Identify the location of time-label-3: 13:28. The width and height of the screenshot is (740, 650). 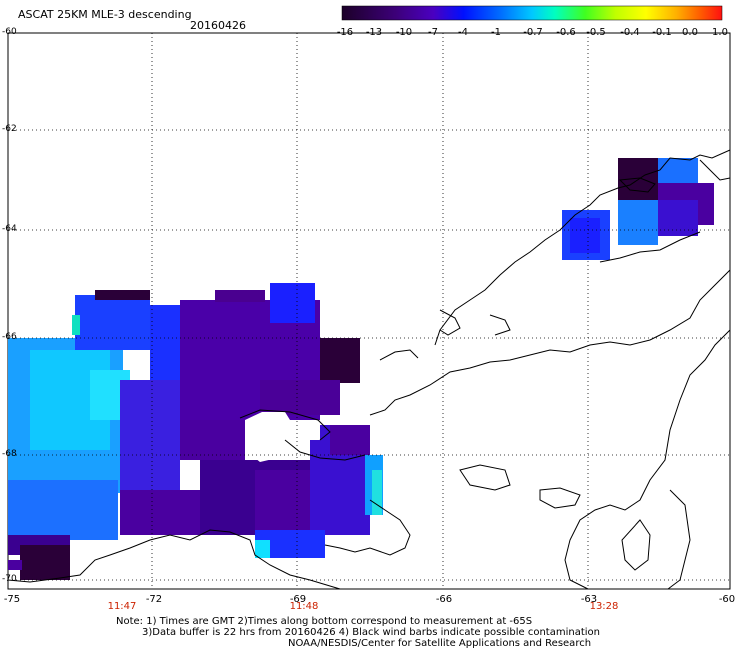
(604, 606).